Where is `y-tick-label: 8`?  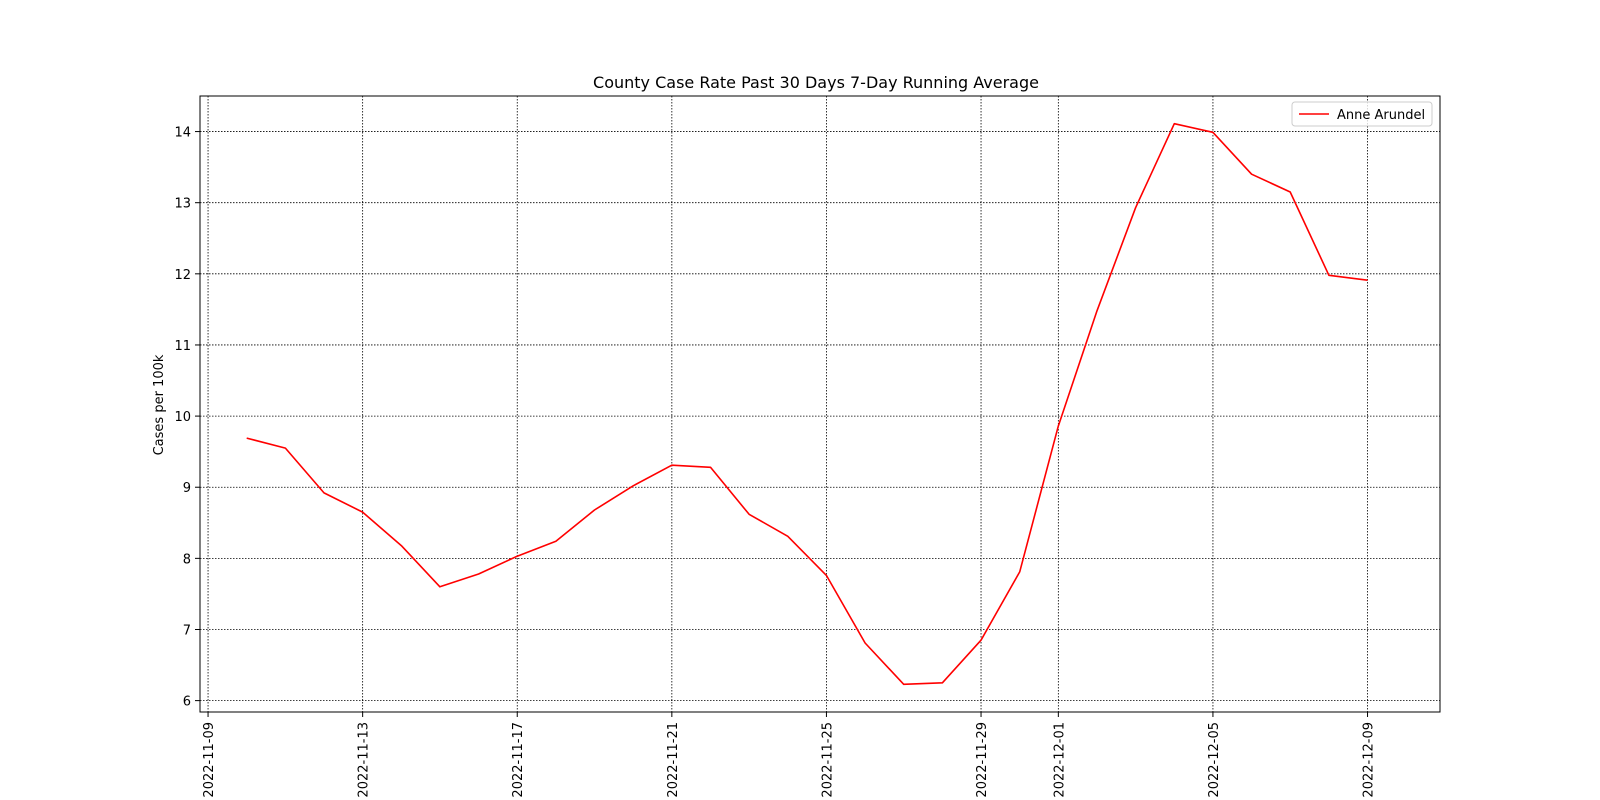
y-tick-label: 8 is located at coordinates (187, 559).